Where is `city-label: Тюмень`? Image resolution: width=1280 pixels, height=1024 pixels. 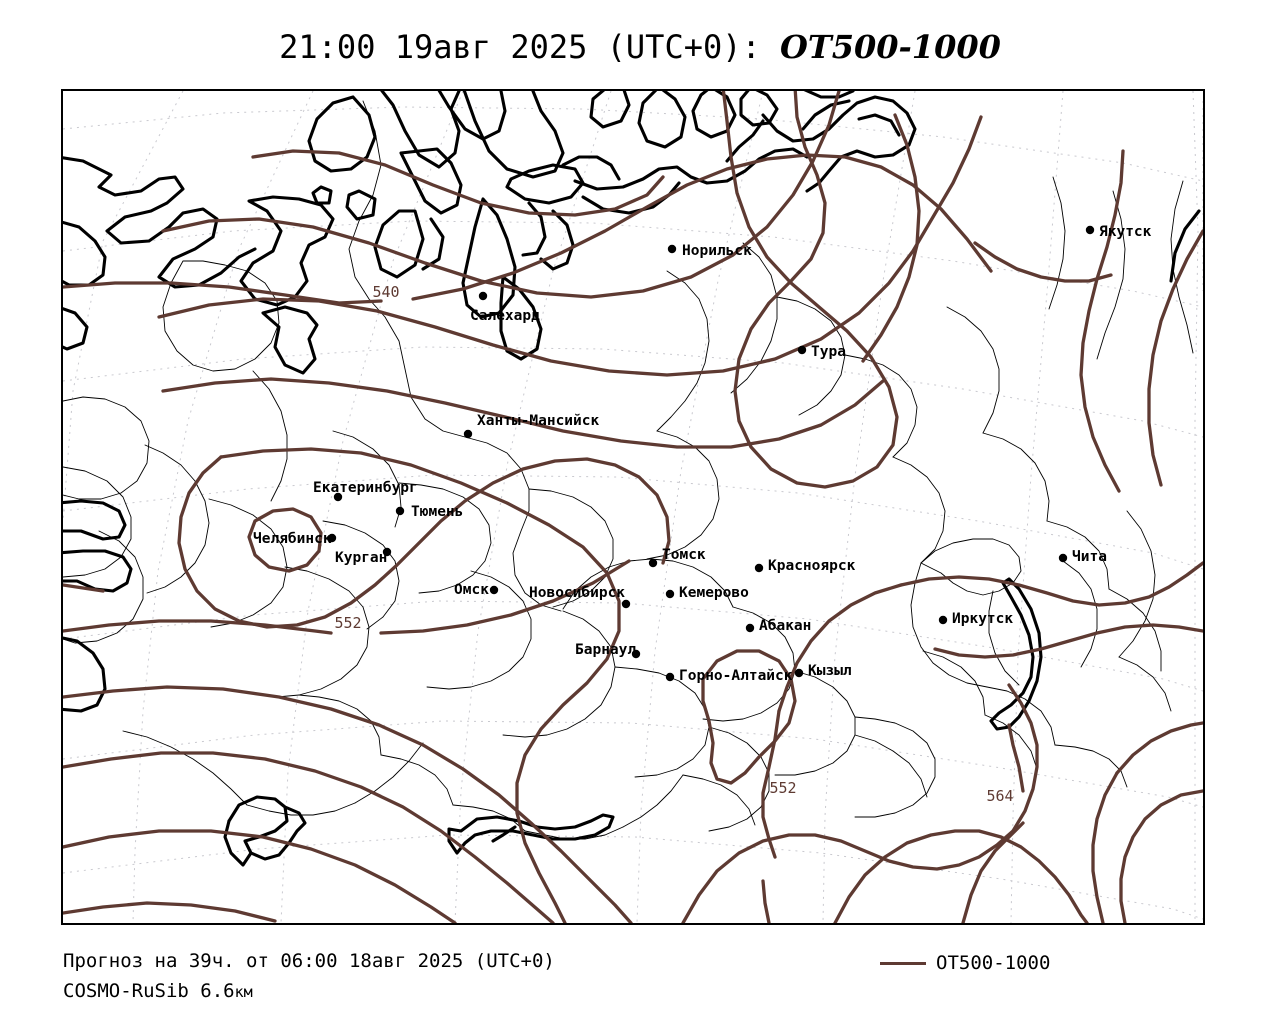 city-label: Тюмень is located at coordinates (437, 512).